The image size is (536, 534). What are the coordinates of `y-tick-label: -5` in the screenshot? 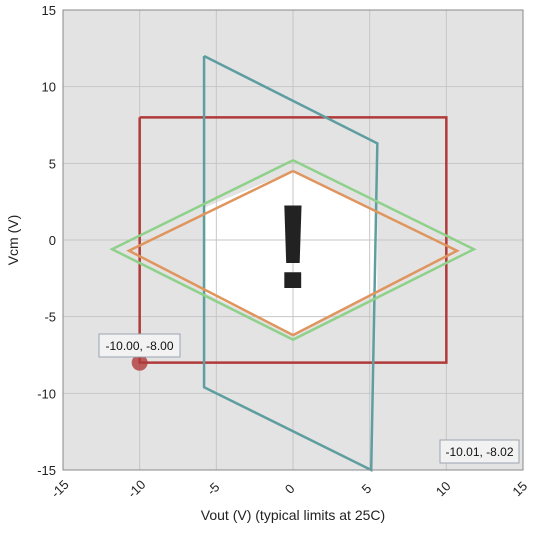 It's located at (50, 317).